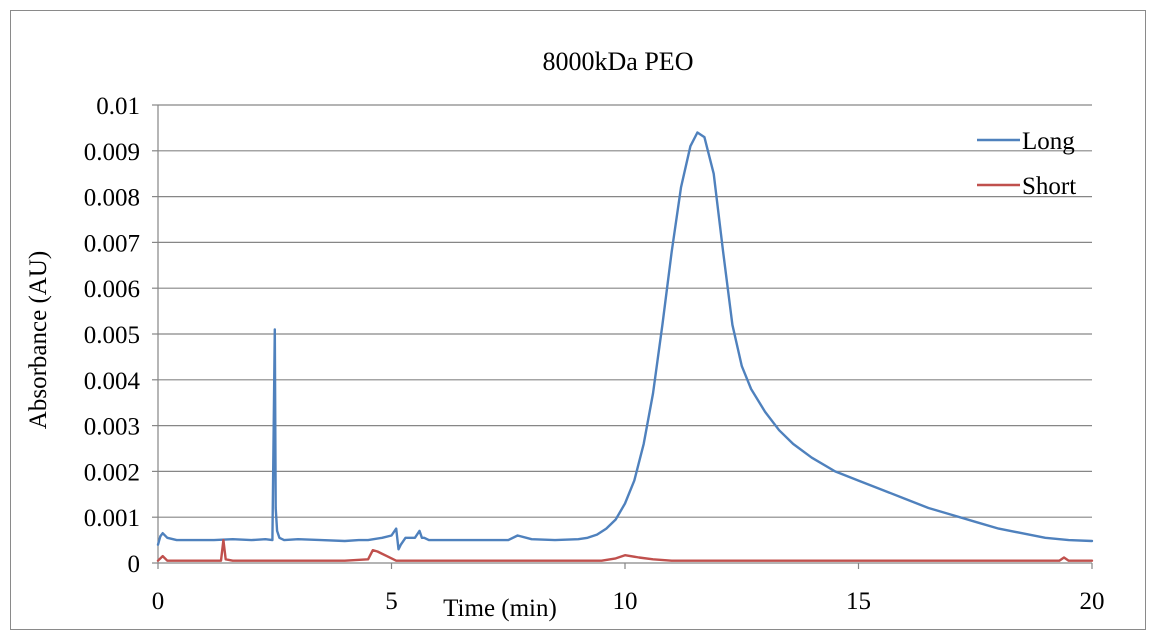  What do you see at coordinates (625, 601) in the screenshot?
I see `x-tick-label-2: 10` at bounding box center [625, 601].